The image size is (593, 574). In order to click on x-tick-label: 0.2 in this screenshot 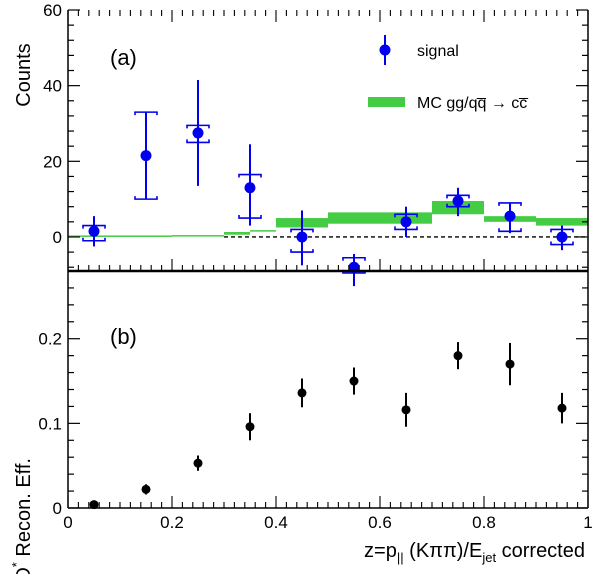, I will do `click(172, 522)`.